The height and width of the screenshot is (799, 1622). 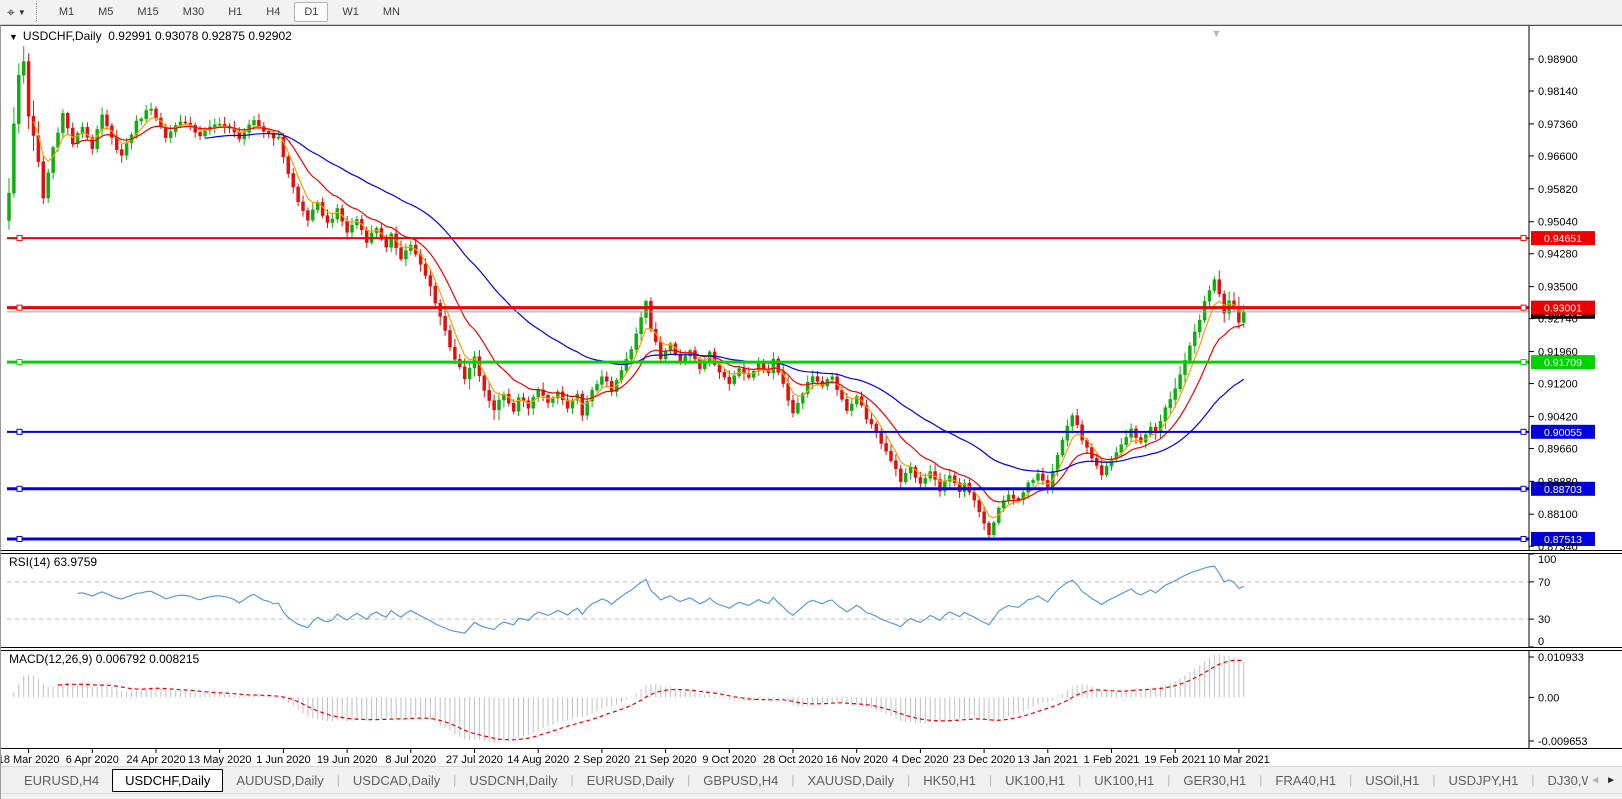 I want to click on svg-text: 0.88100, so click(x=1558, y=515).